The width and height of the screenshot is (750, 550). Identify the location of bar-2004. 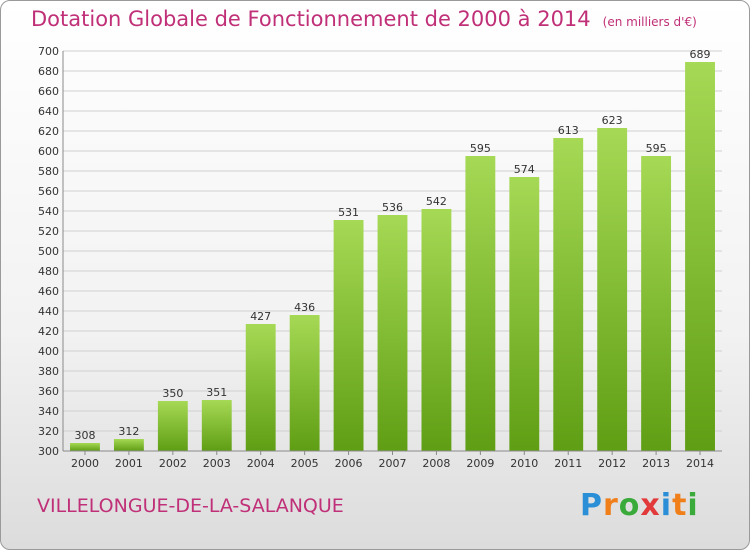
(260, 387).